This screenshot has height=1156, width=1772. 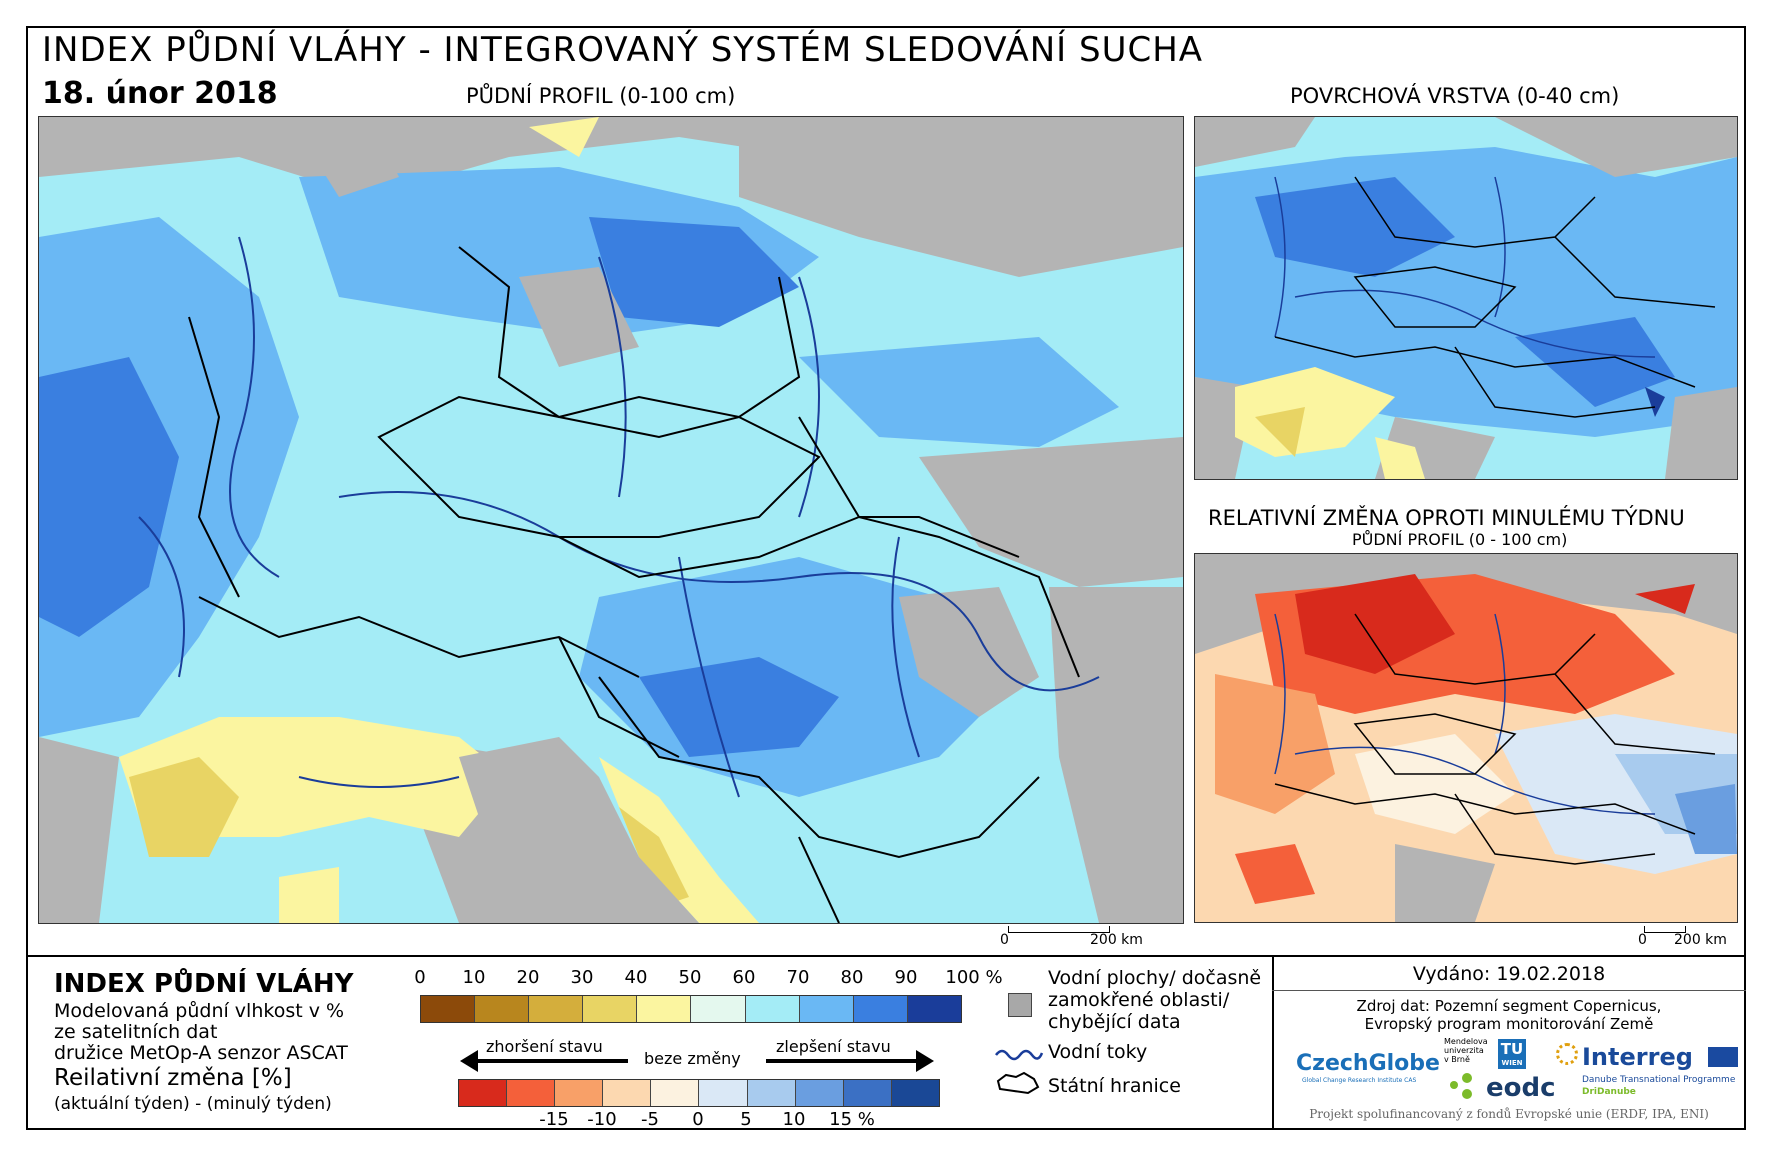 I want to click on better-arrow, so click(x=850, y=1061).